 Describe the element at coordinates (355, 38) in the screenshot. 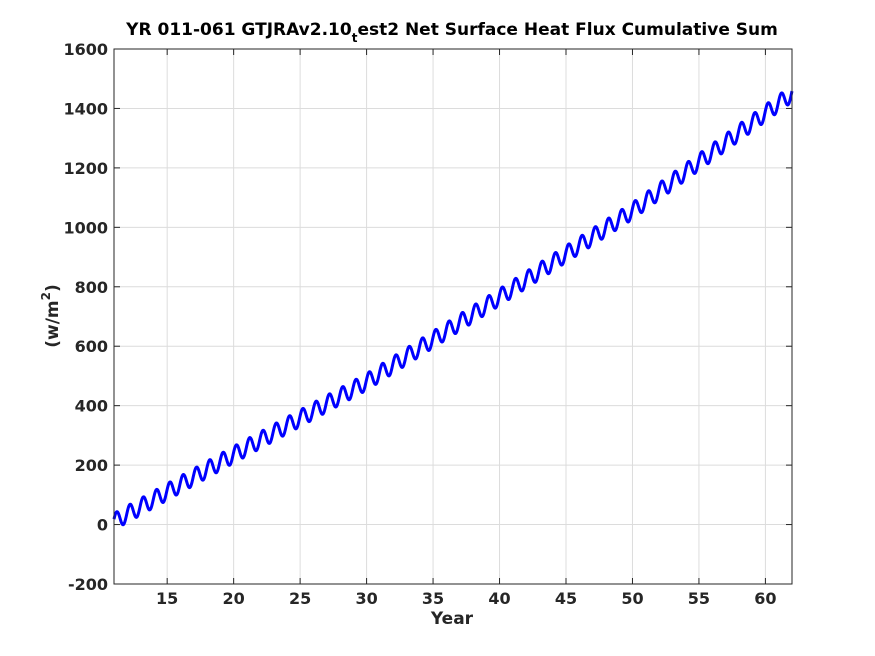

I see `title-subscript: t` at that location.